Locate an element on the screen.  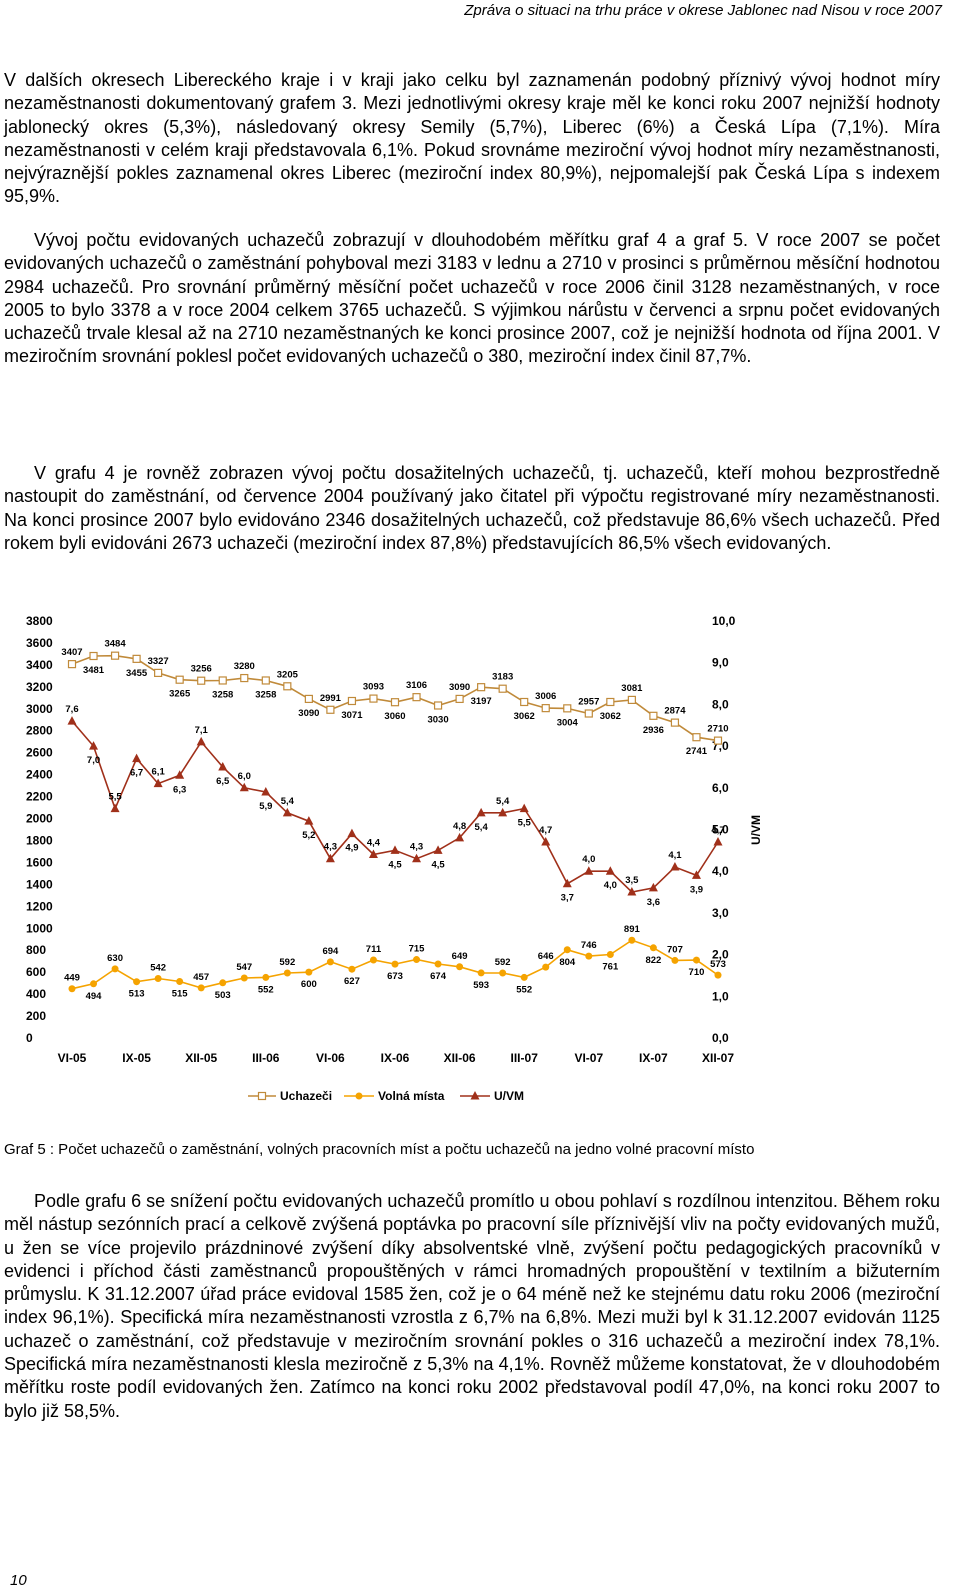
data-label-volna-mista: 503 is located at coordinates (223, 995).